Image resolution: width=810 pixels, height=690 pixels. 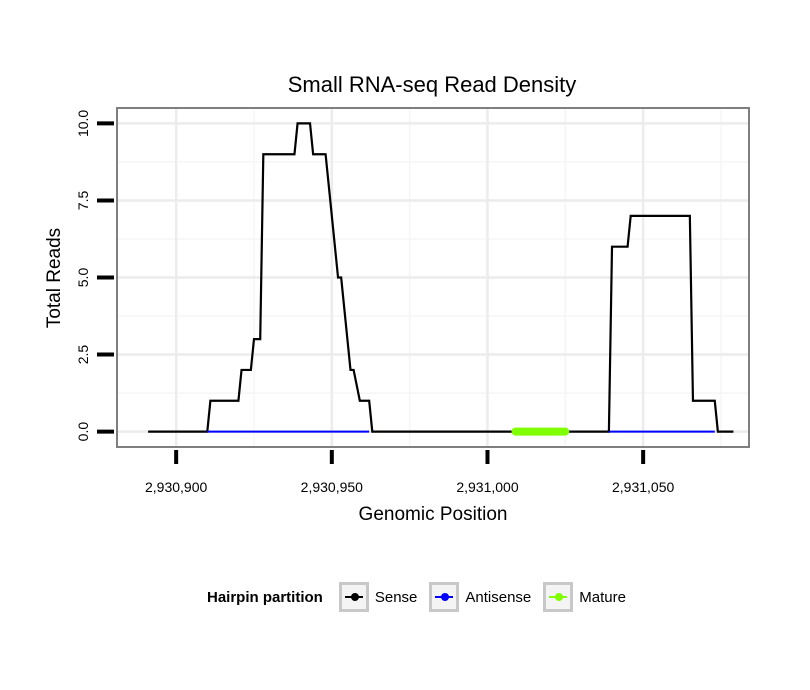 I want to click on legend-label-antisense: Antisense, so click(x=498, y=597).